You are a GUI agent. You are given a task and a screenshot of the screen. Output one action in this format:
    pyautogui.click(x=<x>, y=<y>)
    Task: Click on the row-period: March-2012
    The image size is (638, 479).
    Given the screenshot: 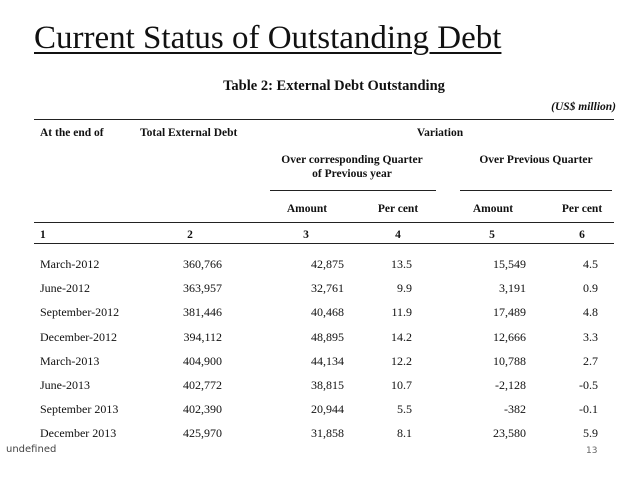 What is the action you would take?
    pyautogui.click(x=70, y=264)
    